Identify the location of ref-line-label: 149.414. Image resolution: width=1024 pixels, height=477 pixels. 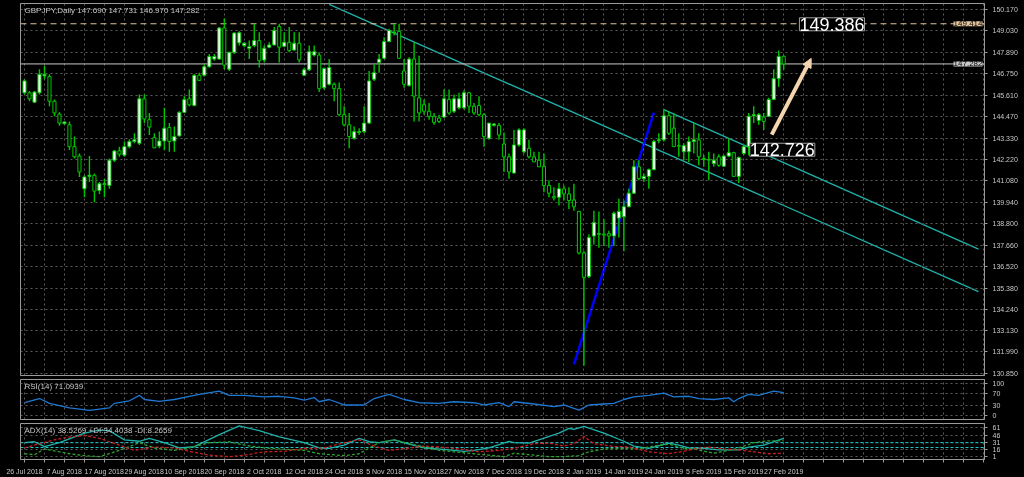
(968, 24).